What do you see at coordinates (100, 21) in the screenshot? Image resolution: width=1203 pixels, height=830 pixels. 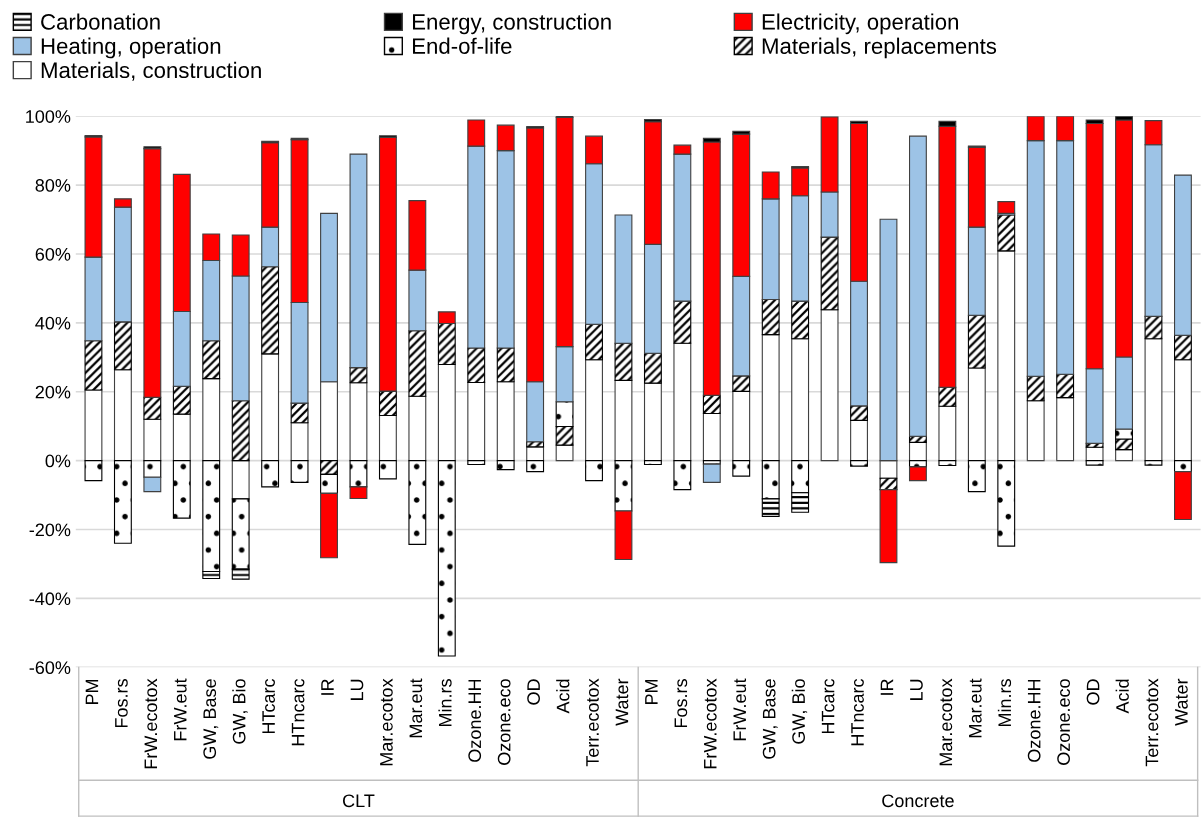 I see `legend-label: Carbonation` at bounding box center [100, 21].